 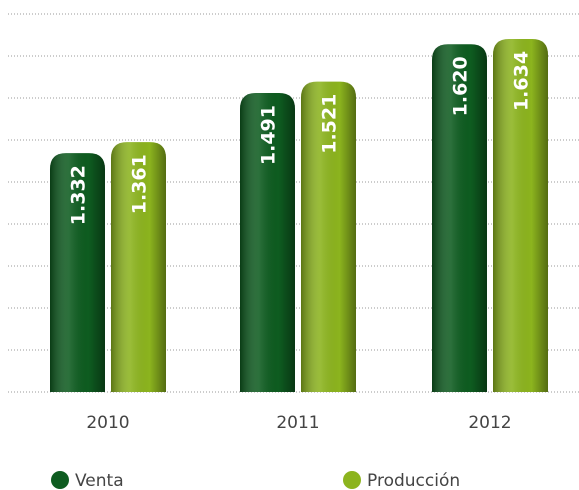 I want to click on legend-label: Venta, so click(x=99, y=480).